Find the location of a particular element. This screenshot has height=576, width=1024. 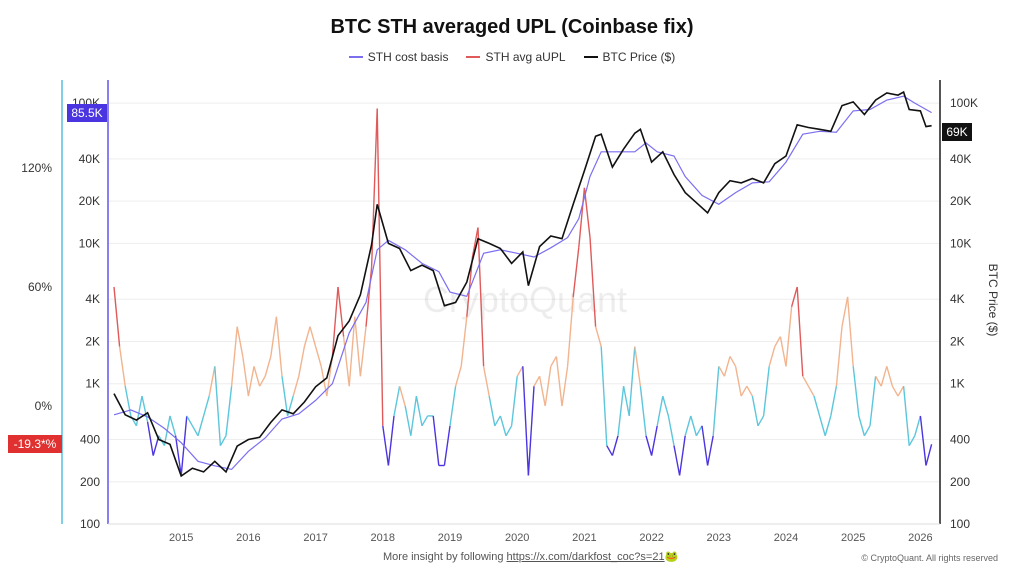

legend-item-sth: STH cost basis is located at coordinates (398, 57).